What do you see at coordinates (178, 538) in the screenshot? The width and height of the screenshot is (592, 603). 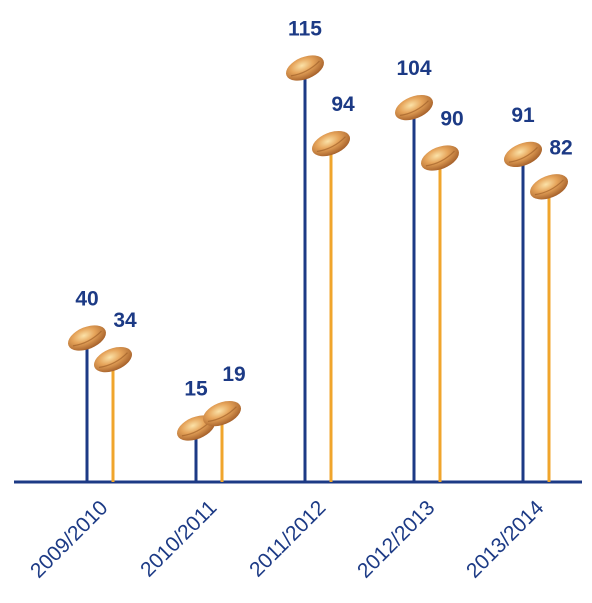 I see `x-tick-label: 2010/2011` at bounding box center [178, 538].